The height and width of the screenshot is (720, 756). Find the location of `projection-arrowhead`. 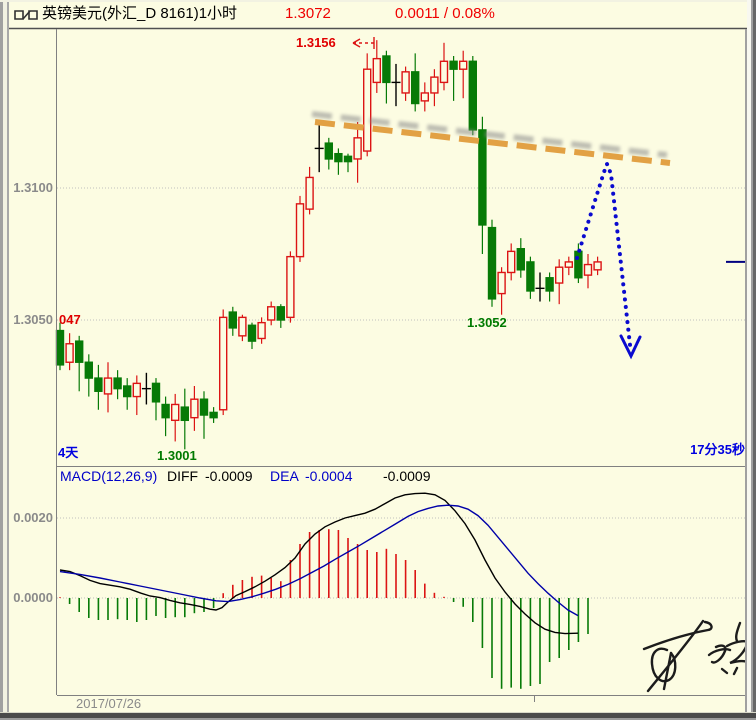

projection-arrowhead is located at coordinates (630, 347).